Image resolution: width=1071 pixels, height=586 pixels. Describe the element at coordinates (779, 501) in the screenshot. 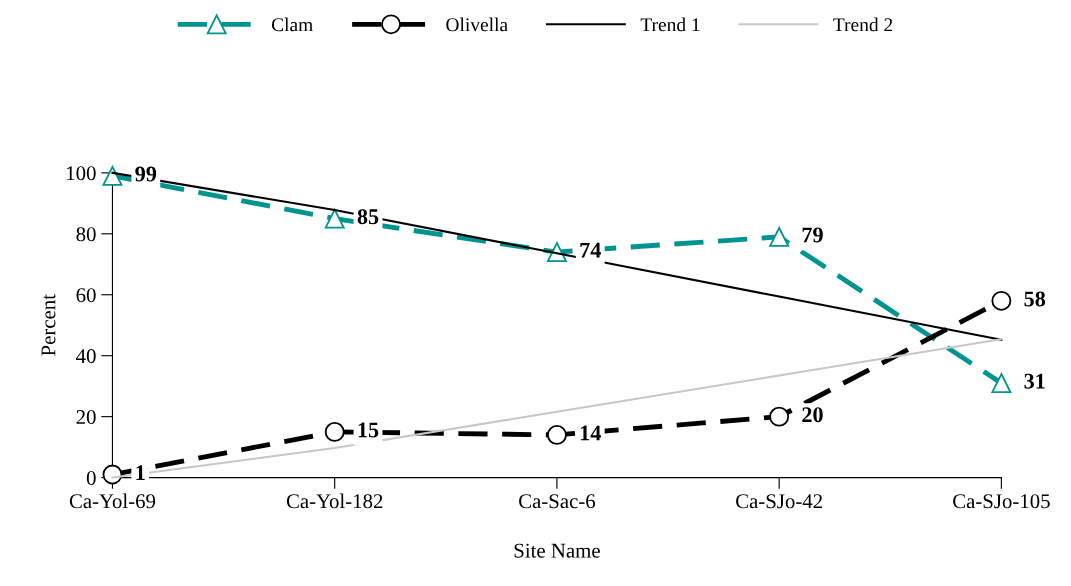

I see `x-tick-label: Ca-SJo-42` at that location.